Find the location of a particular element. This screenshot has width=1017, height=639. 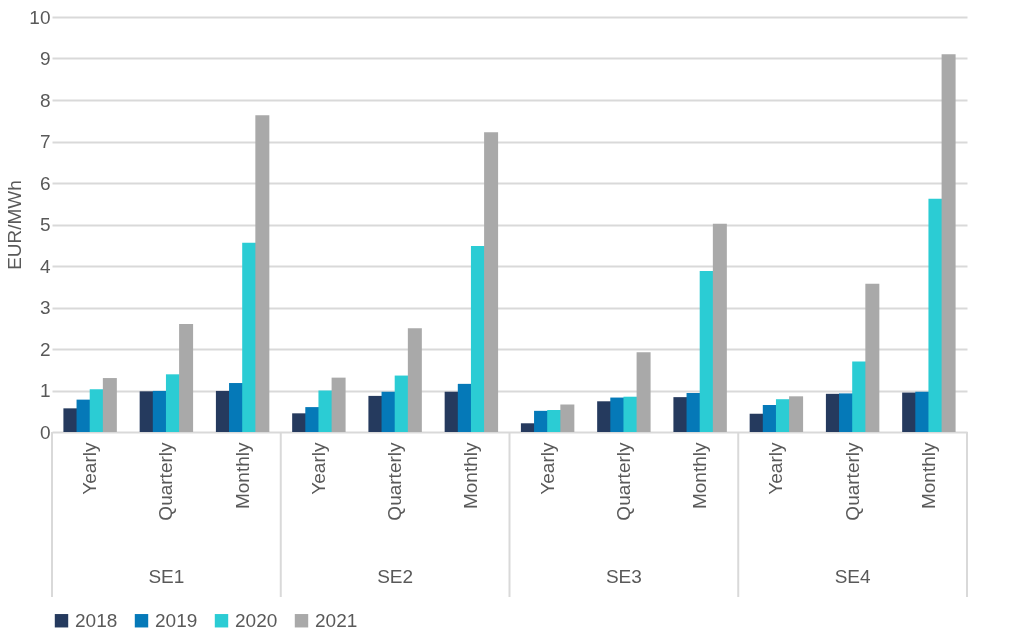

y-tick-label: 7 is located at coordinates (45, 141).